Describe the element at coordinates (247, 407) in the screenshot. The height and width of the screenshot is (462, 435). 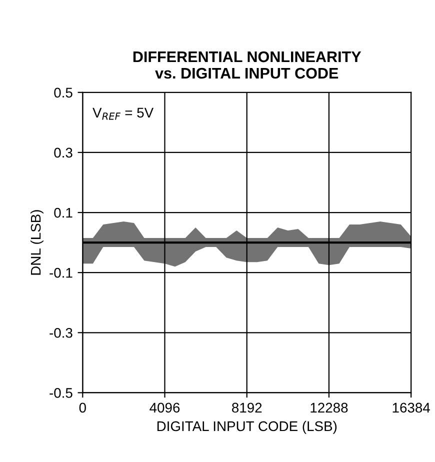
I see `x-tick-label: 8192` at that location.